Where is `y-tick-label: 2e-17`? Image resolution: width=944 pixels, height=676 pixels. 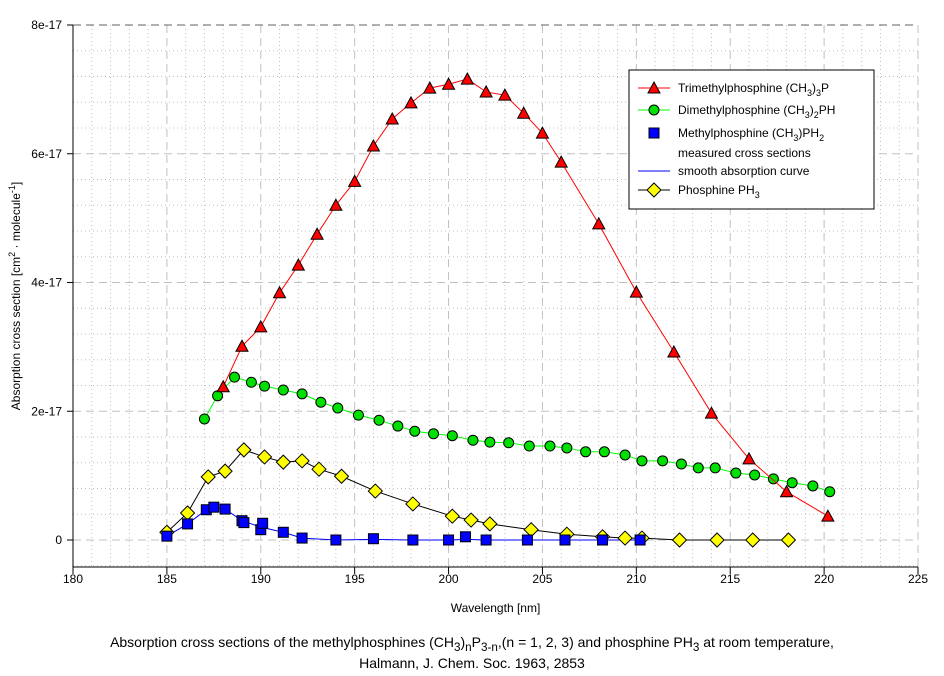
y-tick-label: 2e-17 is located at coordinates (46, 411).